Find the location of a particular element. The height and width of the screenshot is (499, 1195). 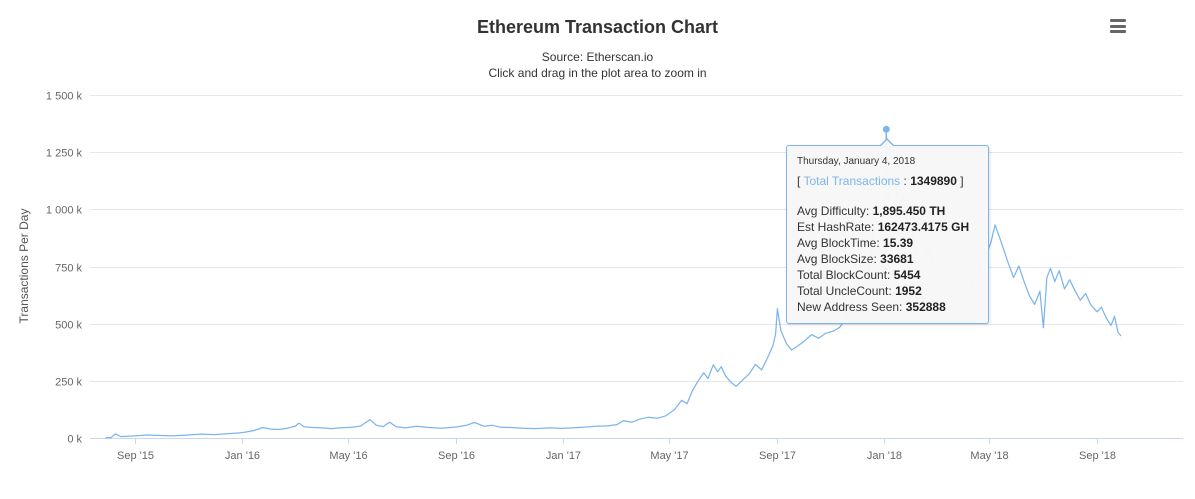

hovered-point-marker is located at coordinates (886, 129).